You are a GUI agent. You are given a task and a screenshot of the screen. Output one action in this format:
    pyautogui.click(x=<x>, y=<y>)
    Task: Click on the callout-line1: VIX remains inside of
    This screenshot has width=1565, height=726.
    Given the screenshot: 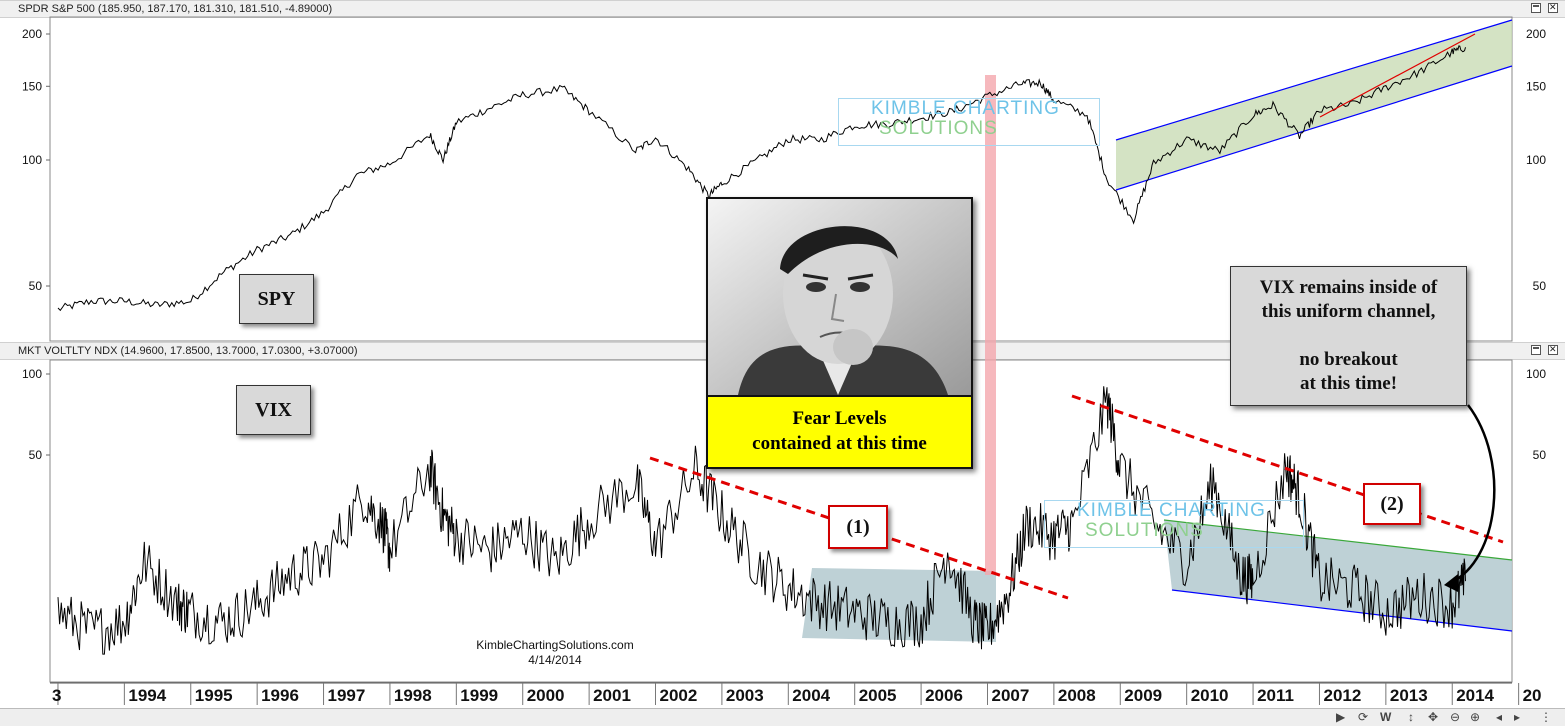 What is the action you would take?
    pyautogui.click(x=1348, y=287)
    